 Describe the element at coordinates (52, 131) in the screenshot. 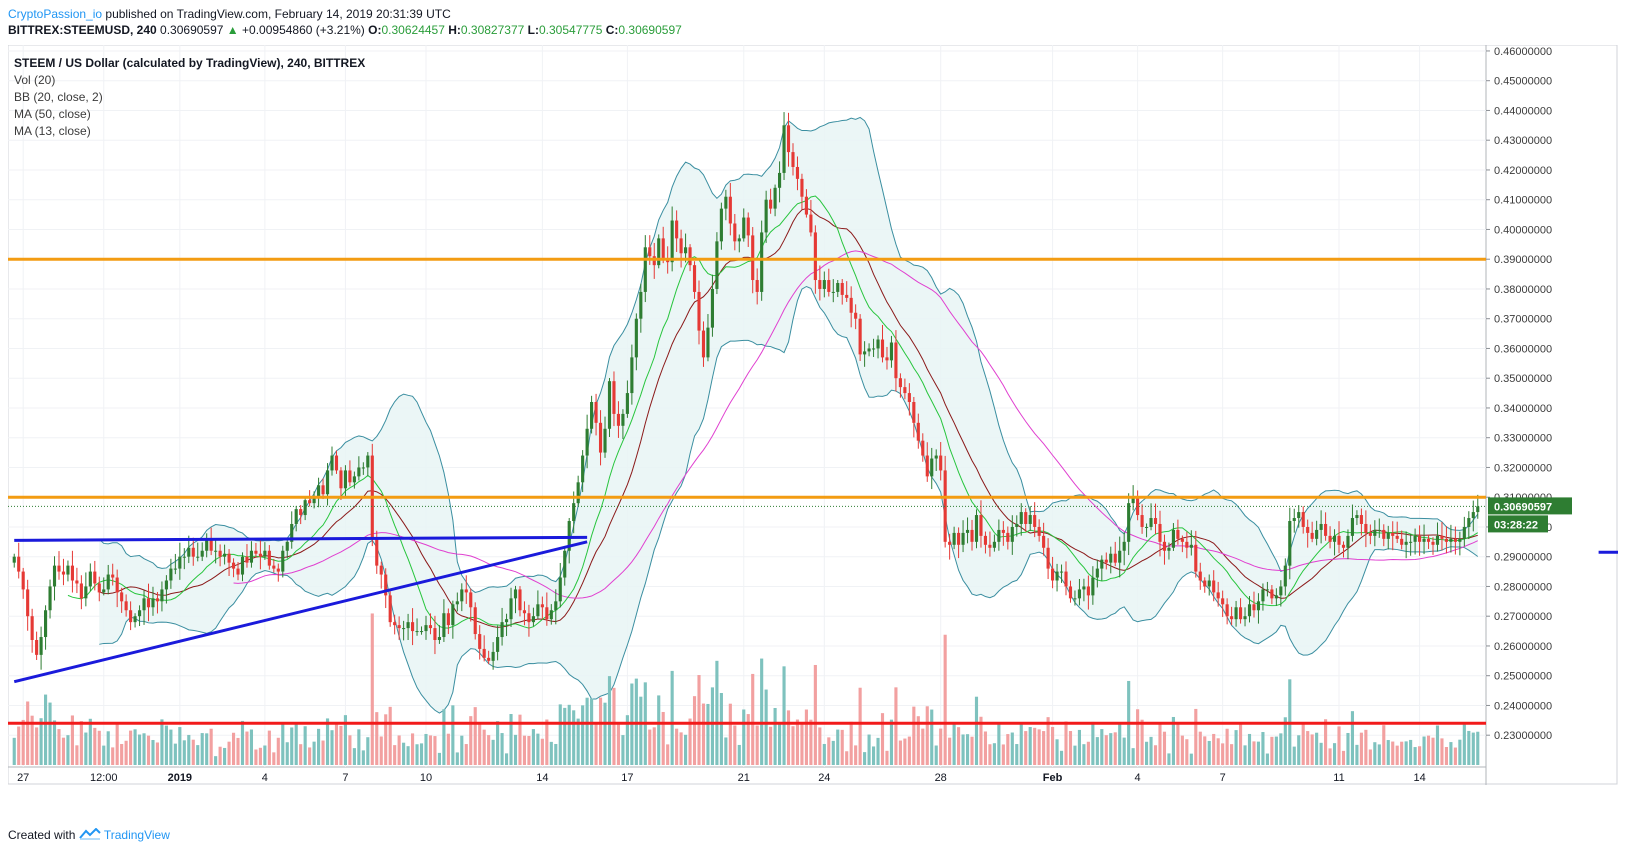

I see `legend-ma13: MA (13, close)` at that location.